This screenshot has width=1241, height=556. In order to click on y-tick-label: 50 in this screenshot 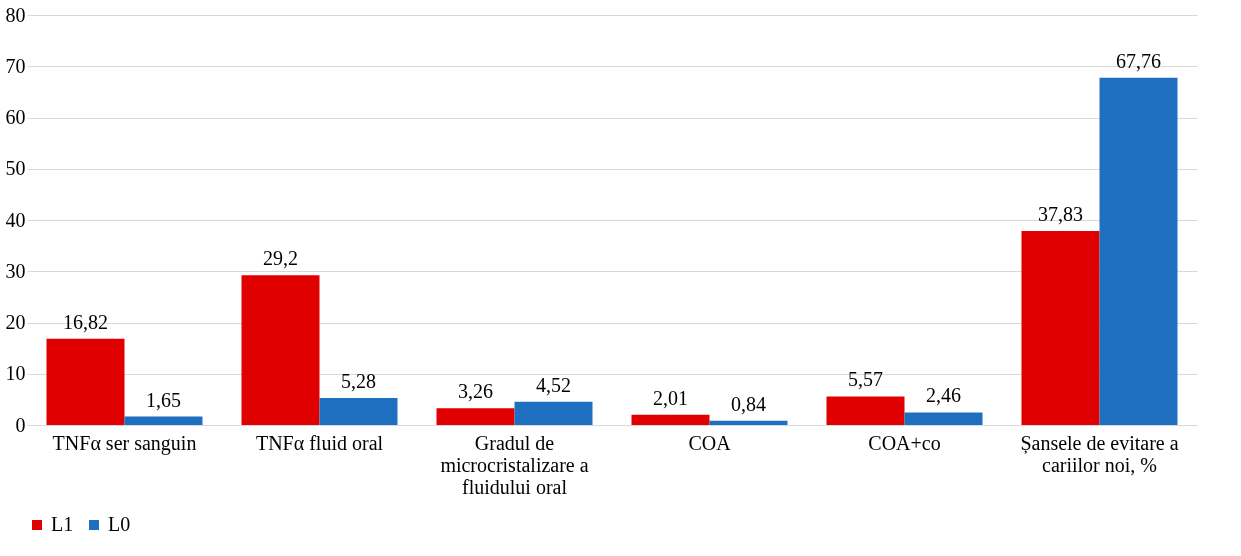, I will do `click(15, 168)`.